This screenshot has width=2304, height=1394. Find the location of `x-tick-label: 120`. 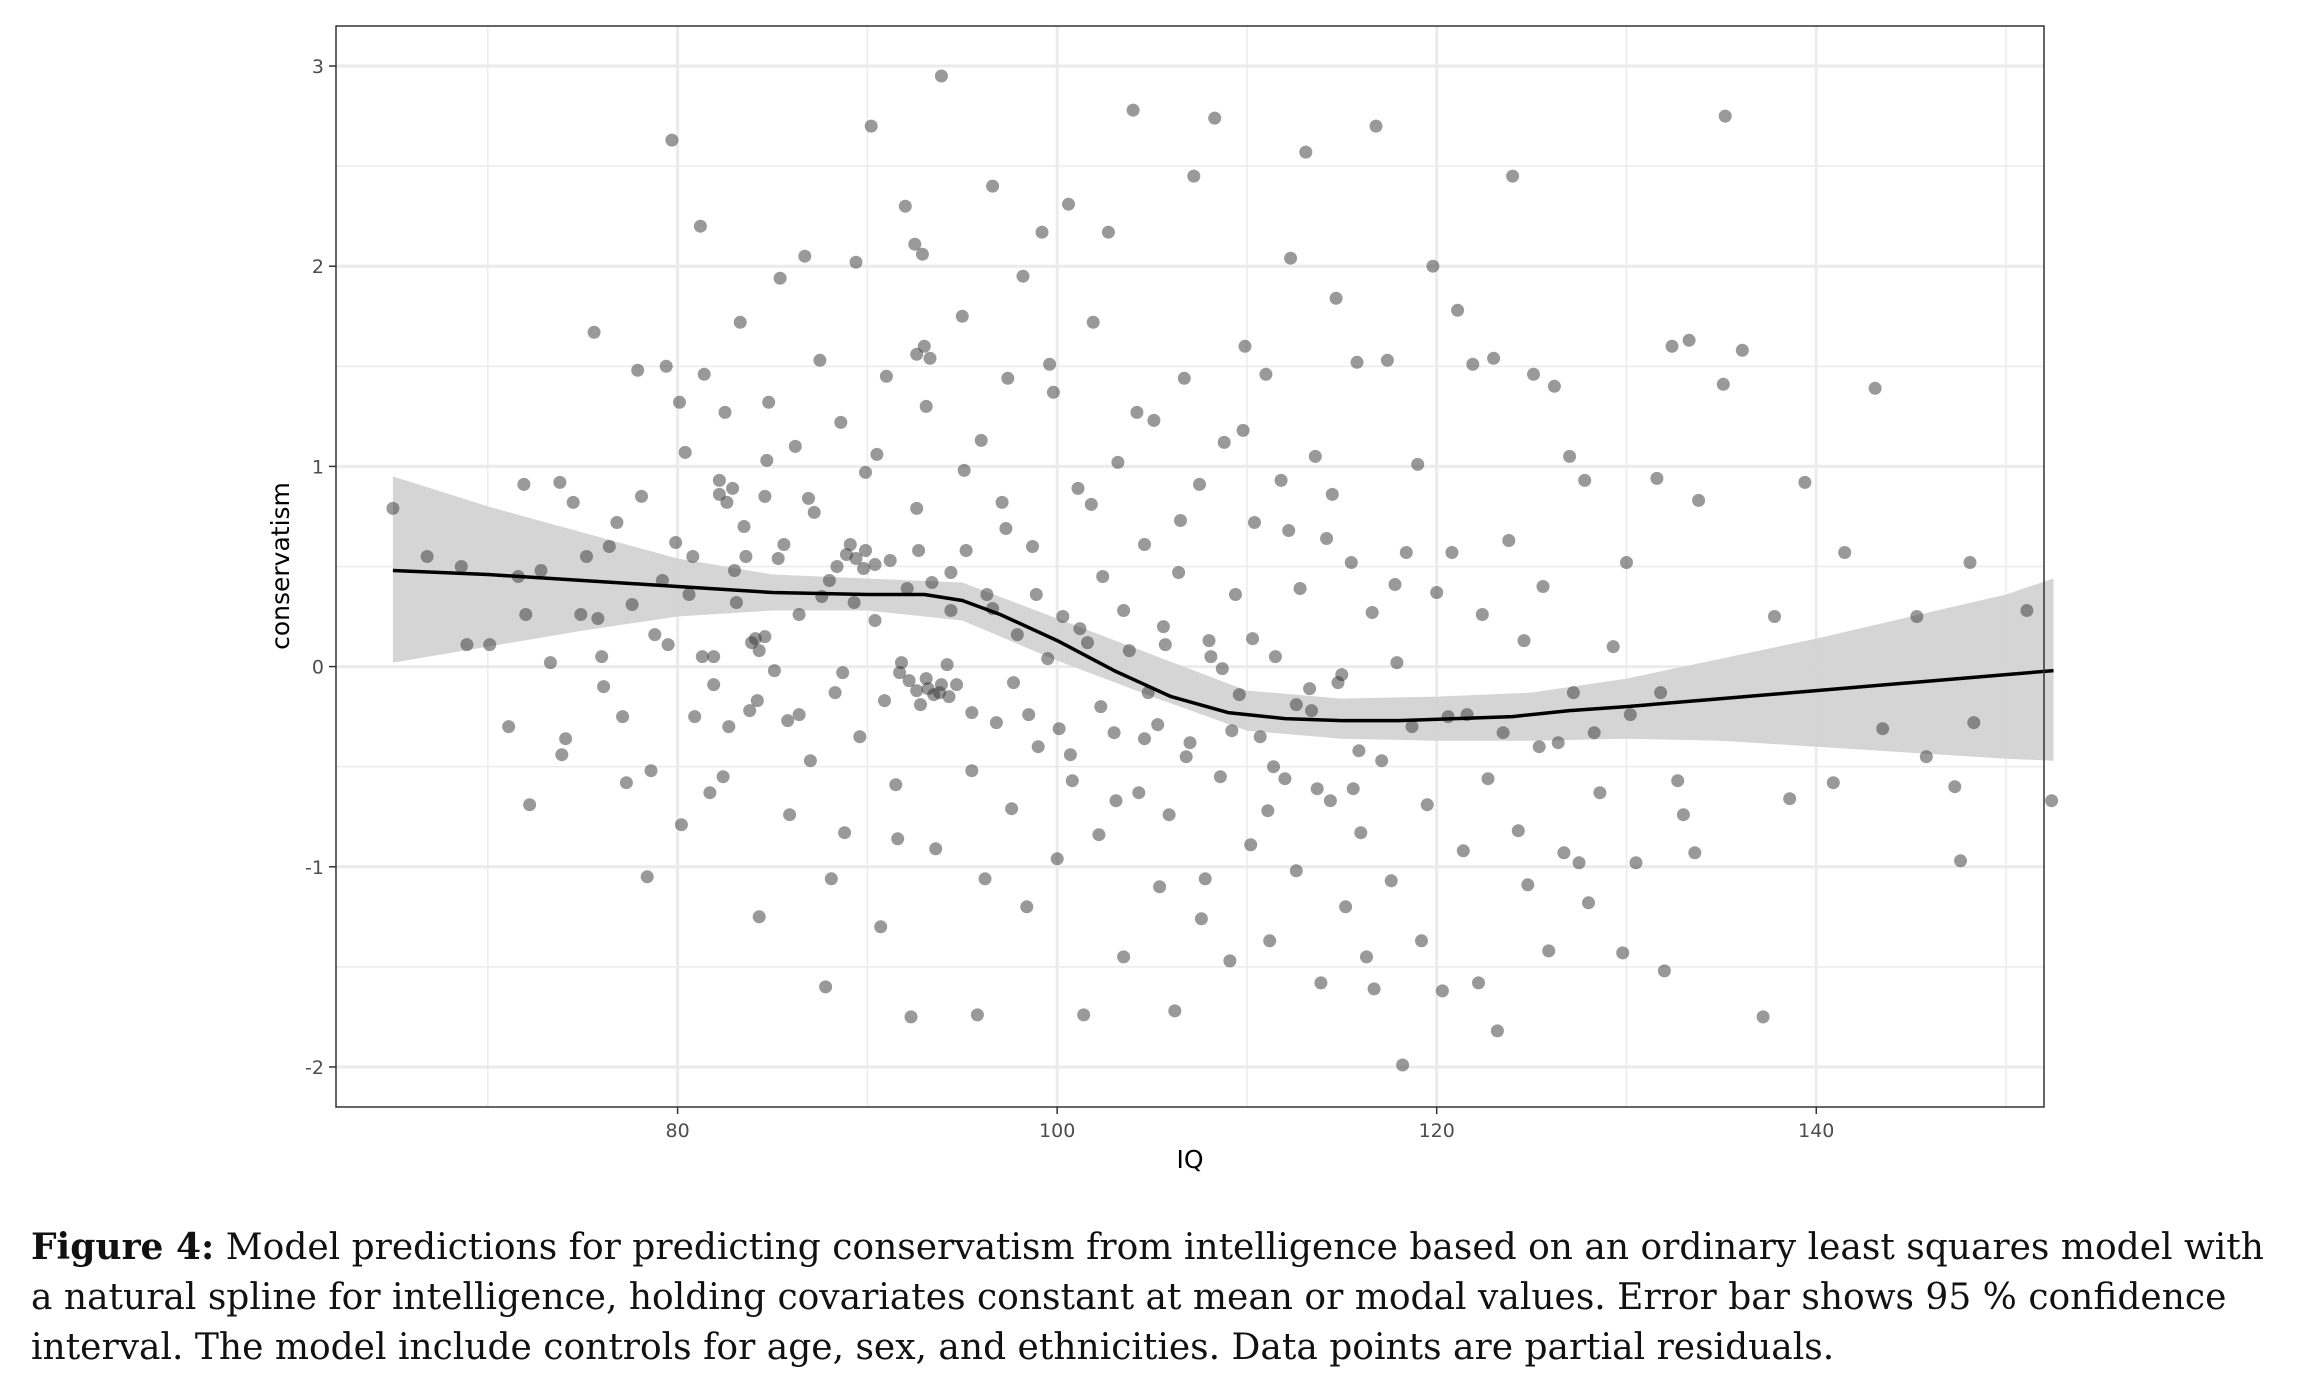

x-tick-label: 120 is located at coordinates (1437, 1131).